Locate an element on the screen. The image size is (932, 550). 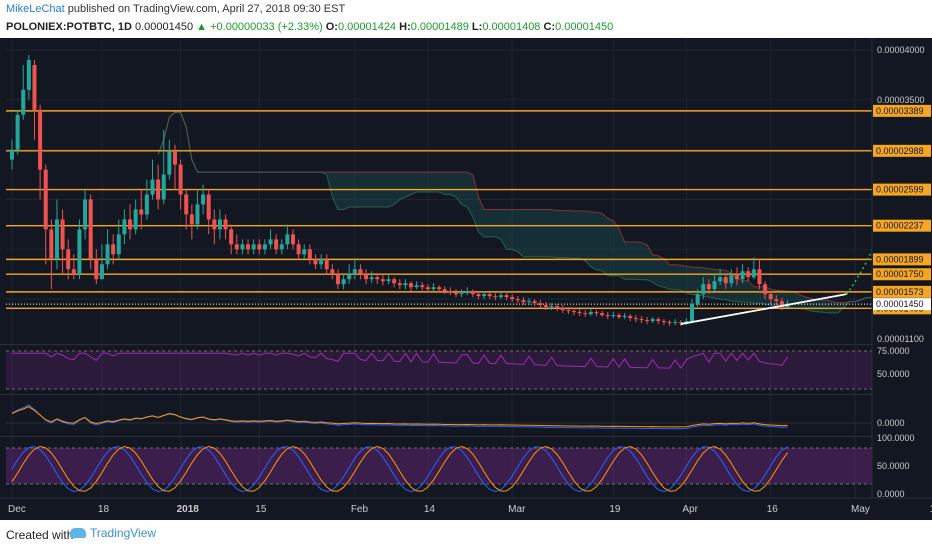
stoch-d-line is located at coordinates (399, 468).